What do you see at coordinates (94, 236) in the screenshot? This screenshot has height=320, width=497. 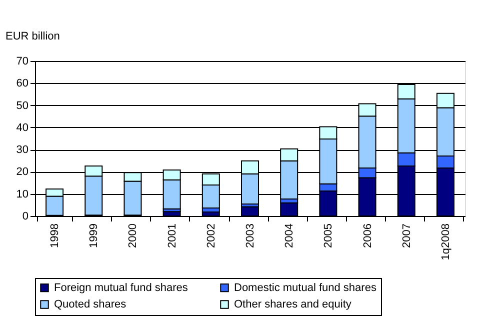 I see `x-tick-label: 1999` at bounding box center [94, 236].